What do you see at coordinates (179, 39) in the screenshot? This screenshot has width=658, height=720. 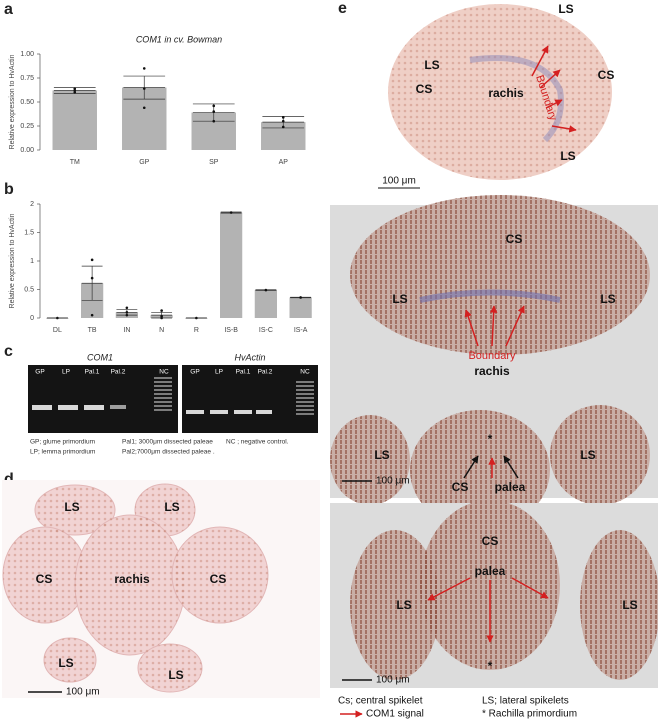 I see `chart-title: COM1 in cv. Bowman` at bounding box center [179, 39].